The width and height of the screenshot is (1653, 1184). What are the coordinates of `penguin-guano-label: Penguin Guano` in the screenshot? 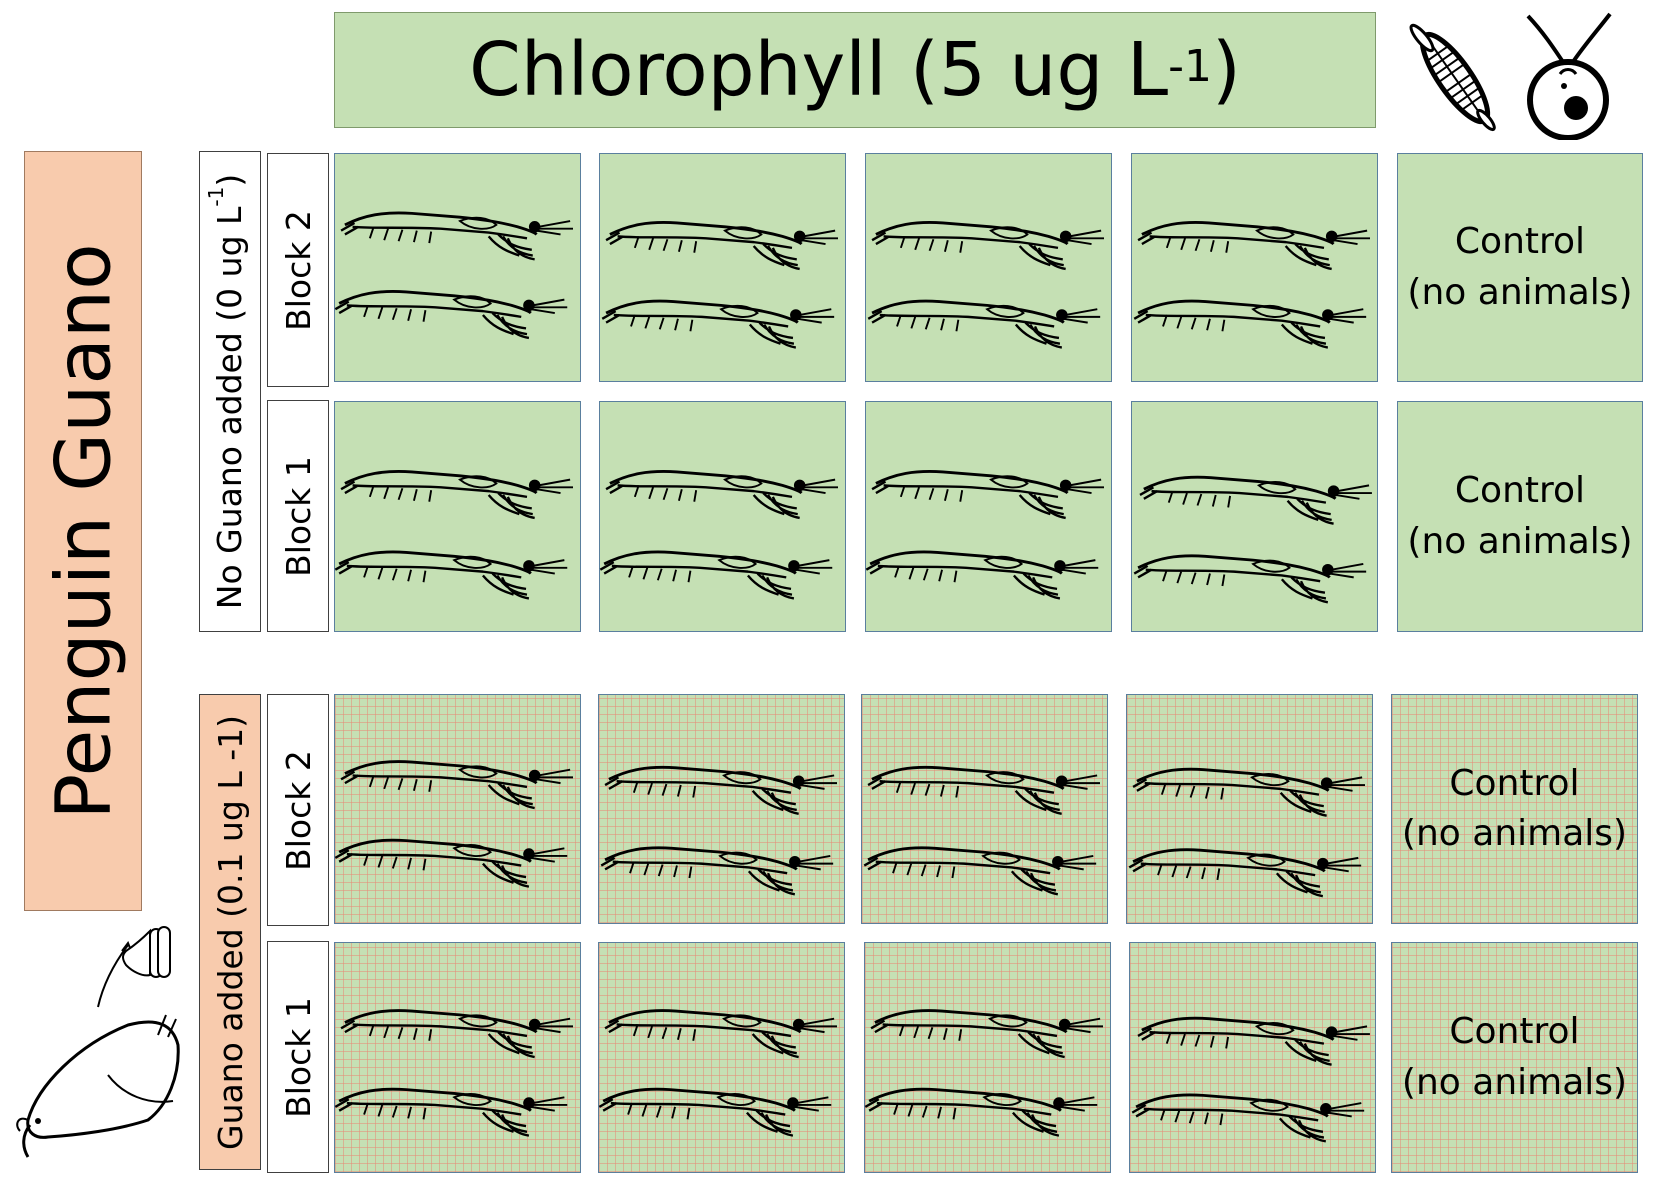 It's located at (83, 531).